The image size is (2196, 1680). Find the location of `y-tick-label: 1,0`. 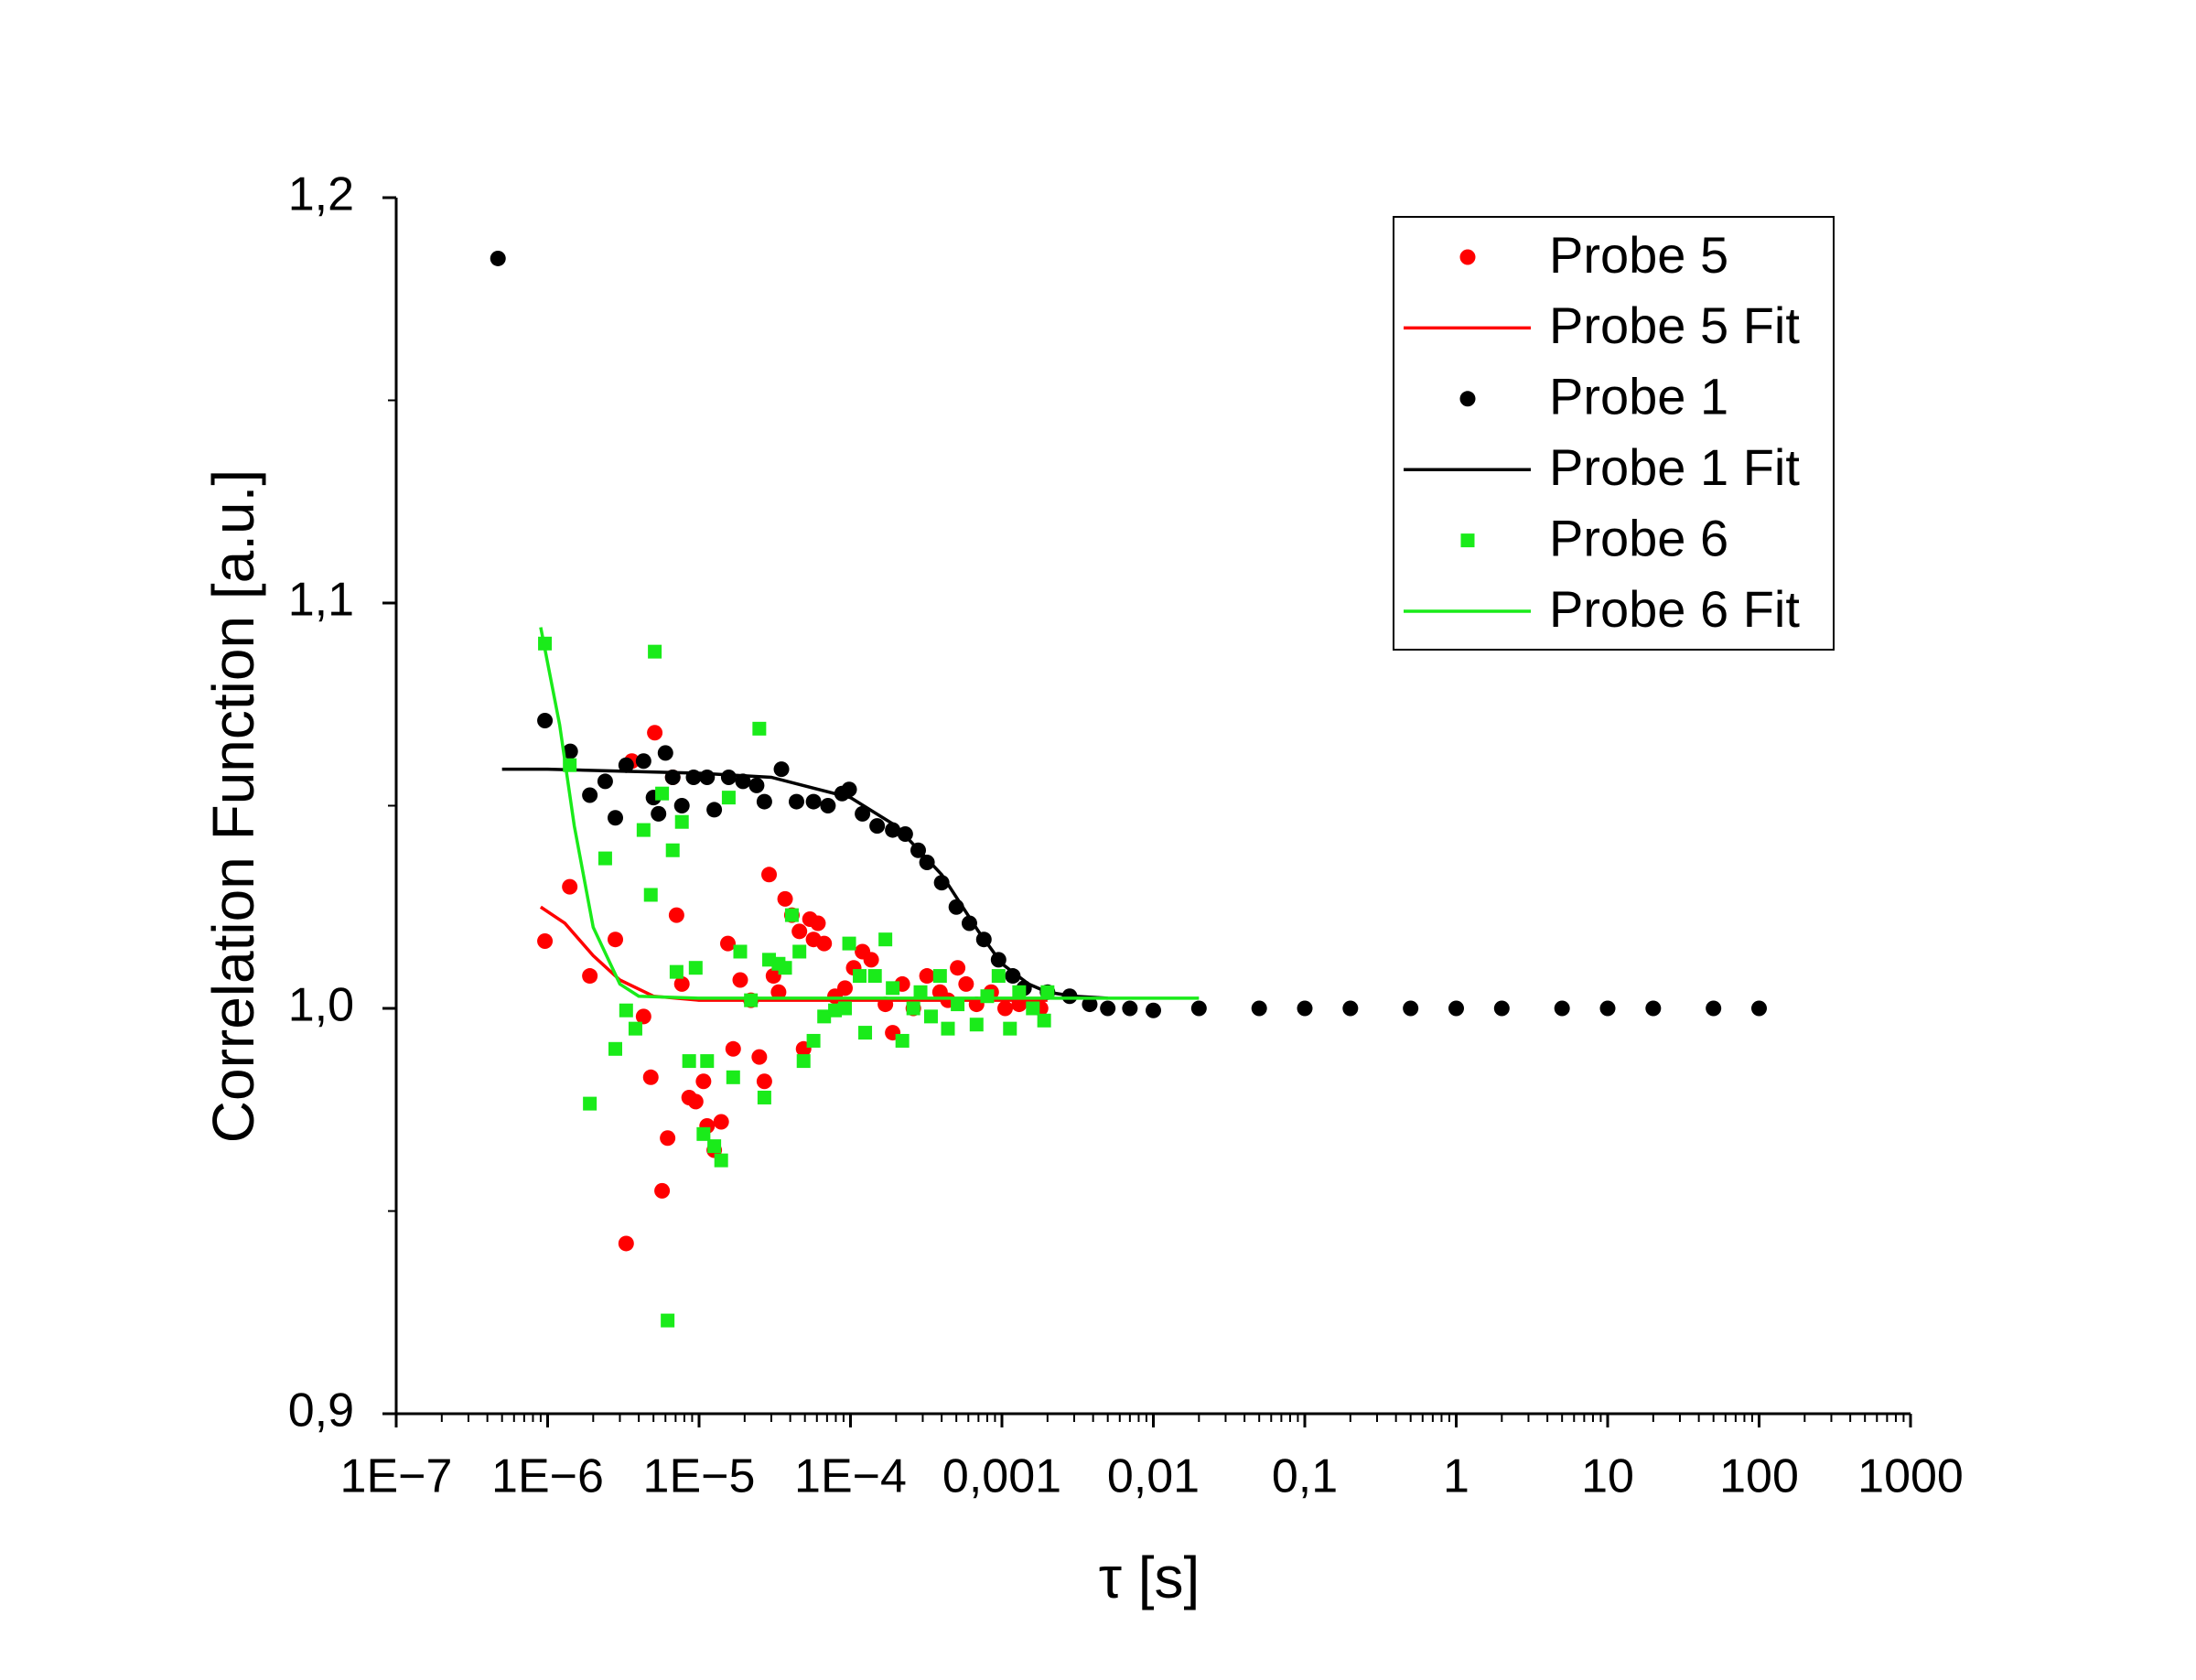

y-tick-label: 1,0 is located at coordinates (321, 1005).